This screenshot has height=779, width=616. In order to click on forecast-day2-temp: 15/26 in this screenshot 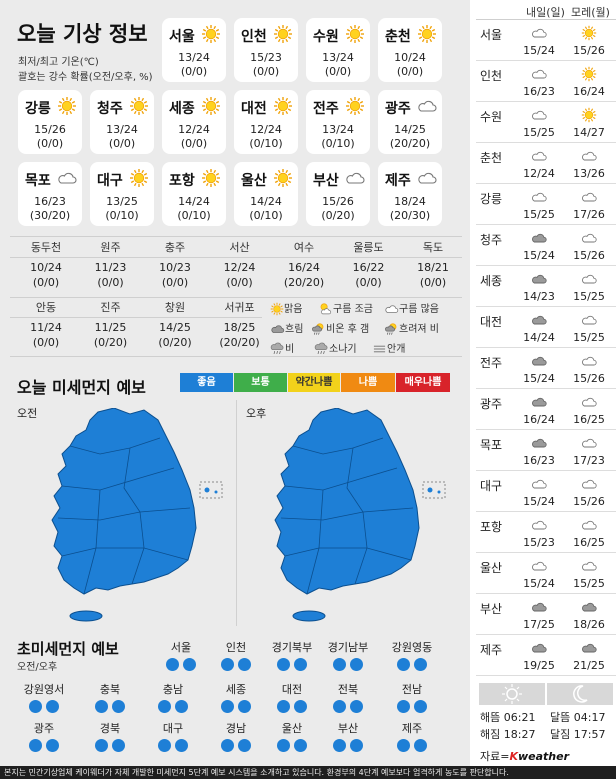, I will do `click(589, 501)`.